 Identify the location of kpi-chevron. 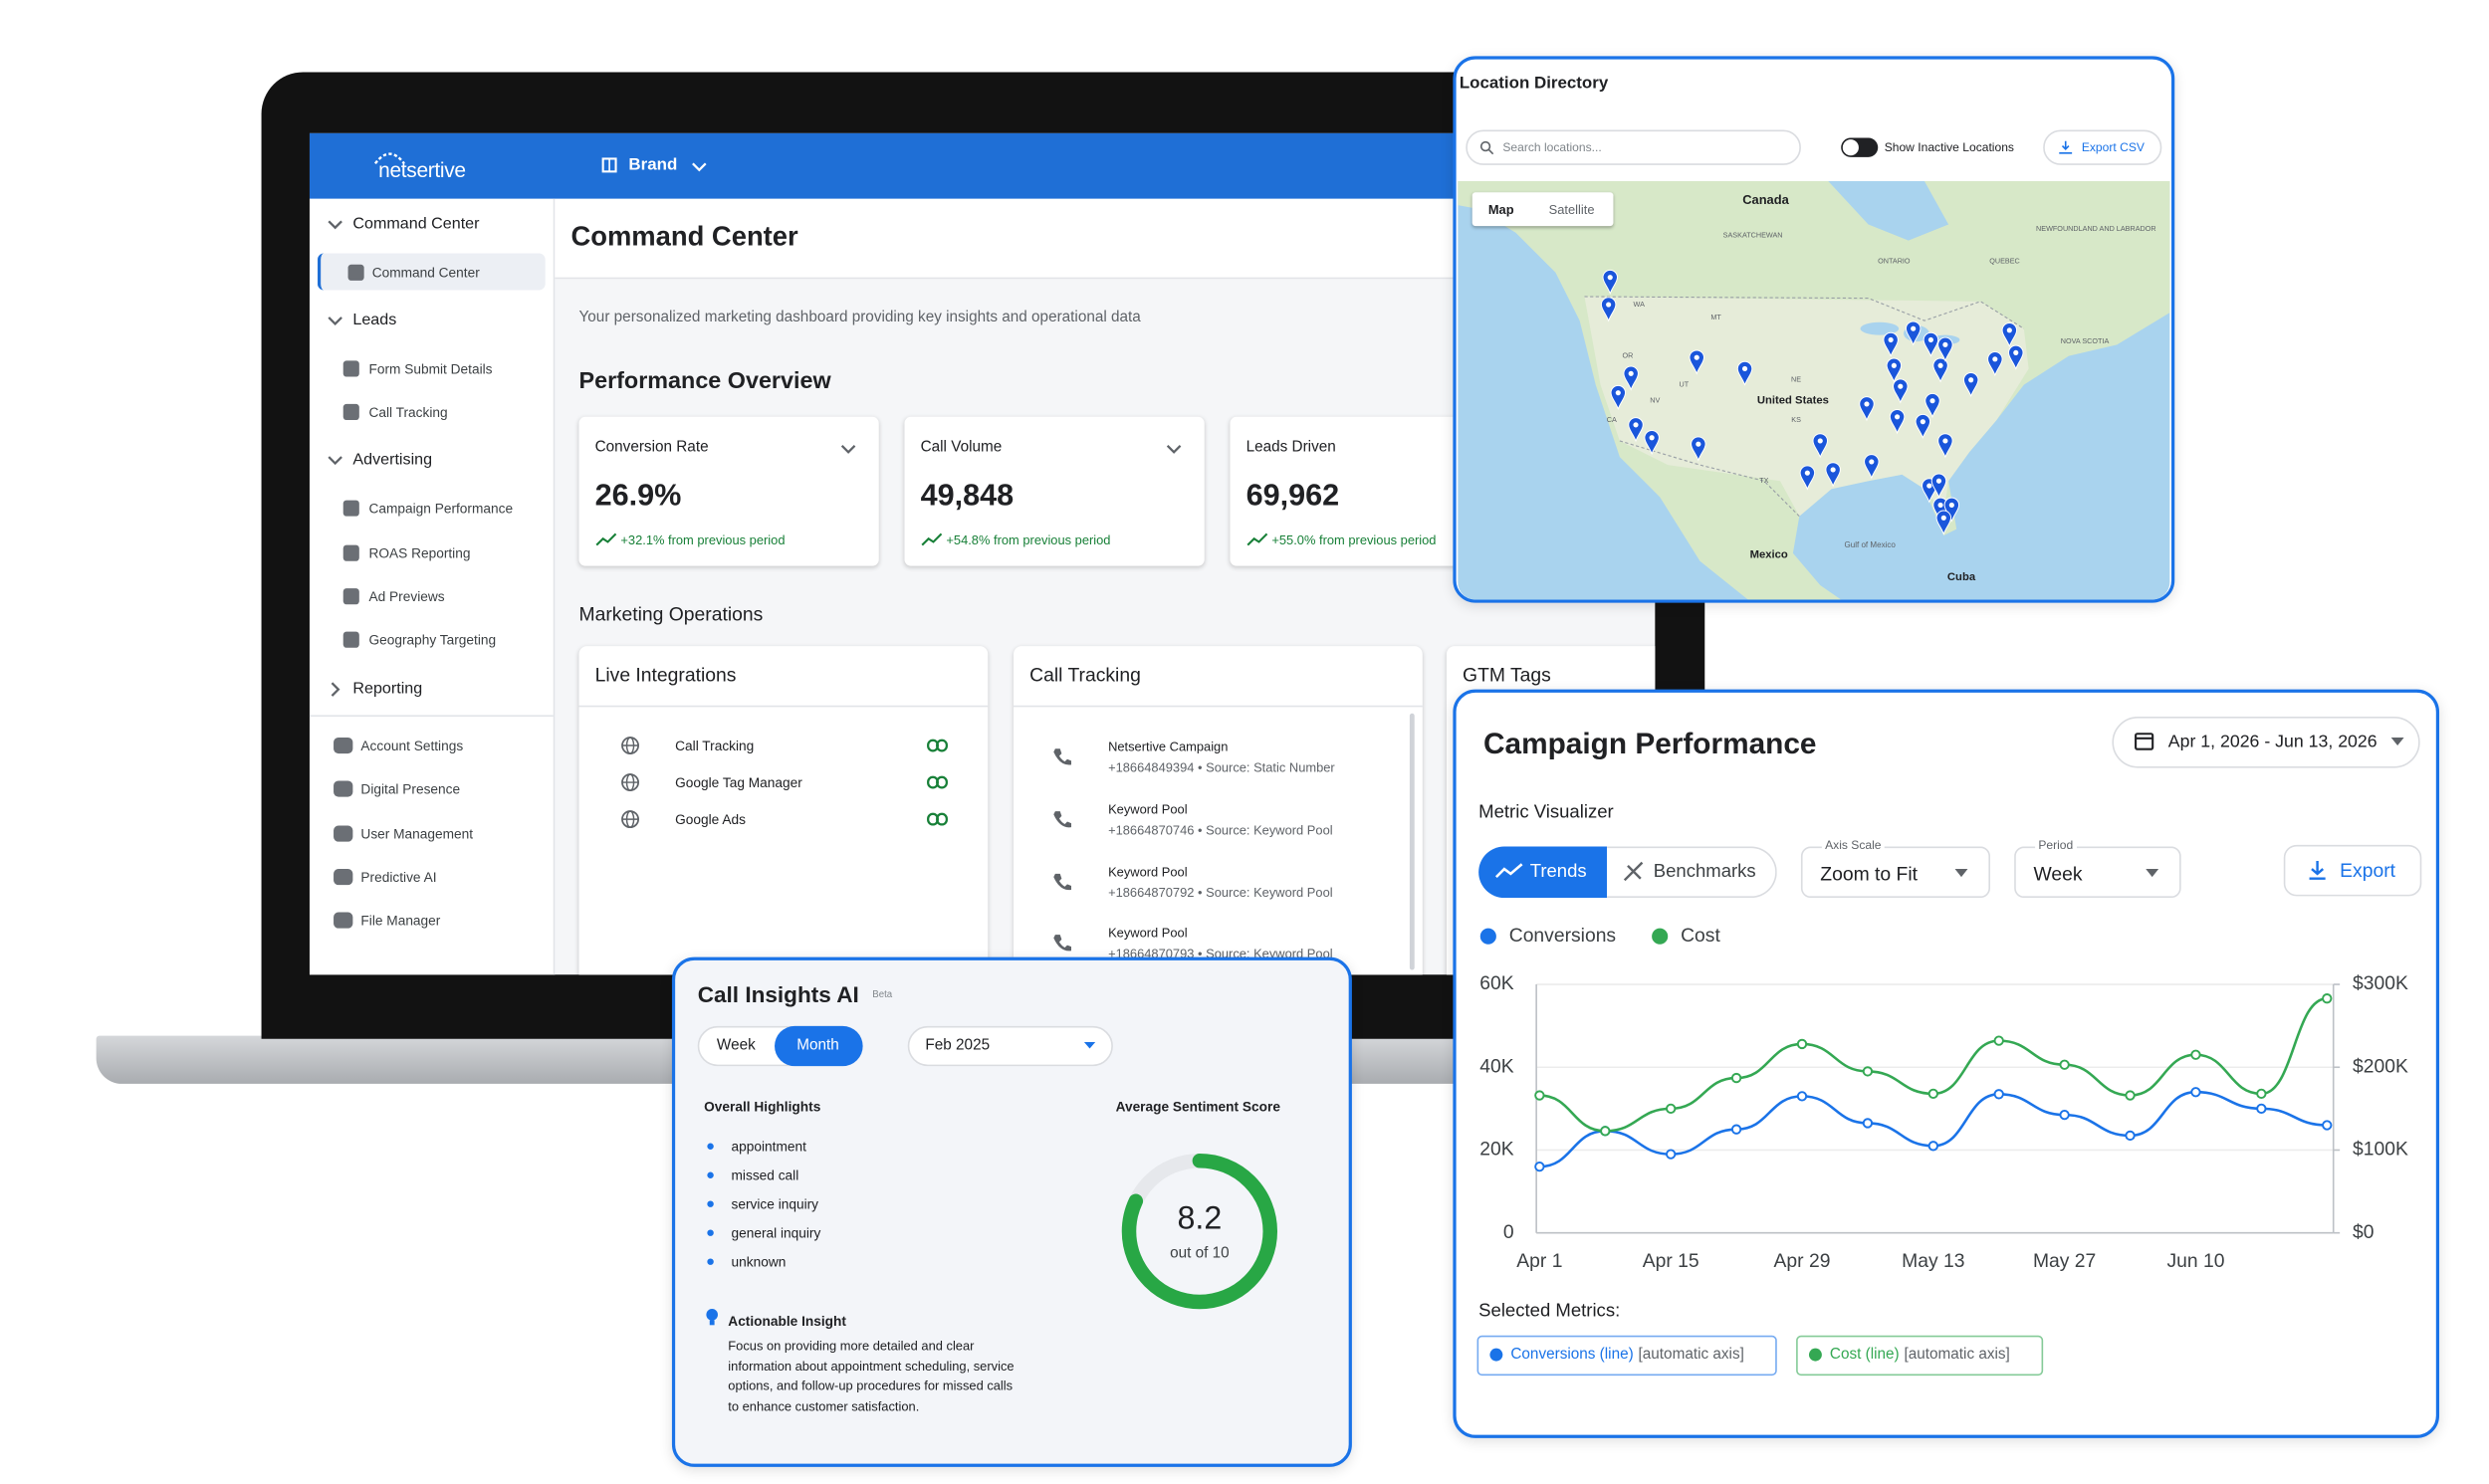
(848, 450).